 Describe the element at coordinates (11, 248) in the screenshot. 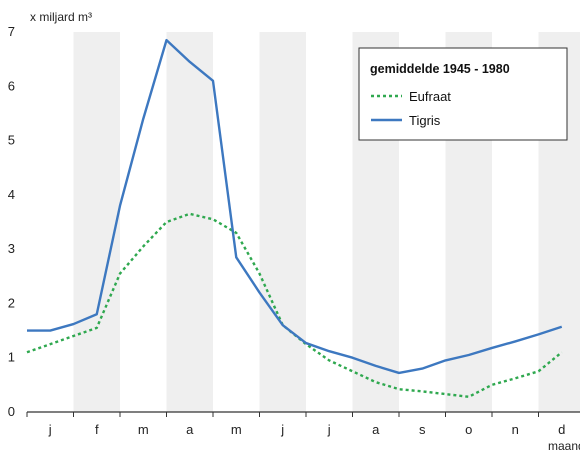

I see `y-tick-label: 3` at that location.